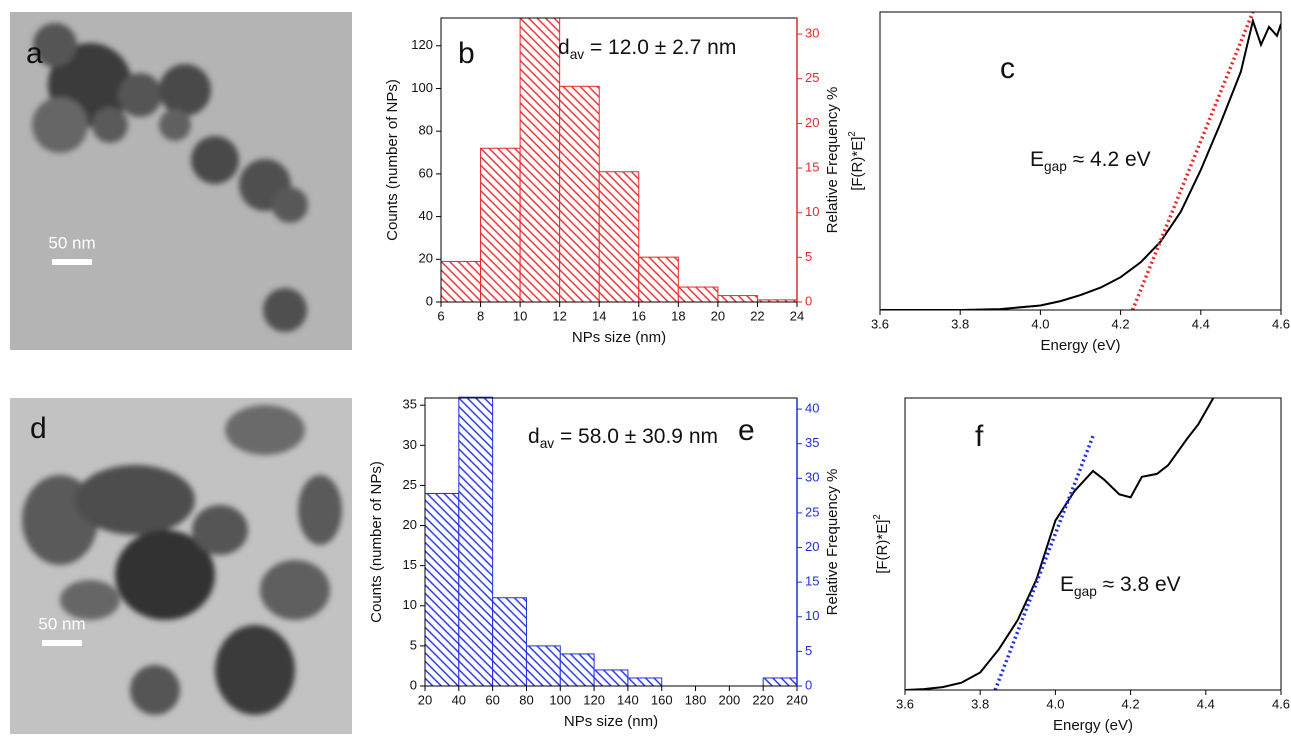 The height and width of the screenshot is (741, 1291). I want to click on annotation: dav = 12.0 ± 2.7 nm, so click(647, 49).